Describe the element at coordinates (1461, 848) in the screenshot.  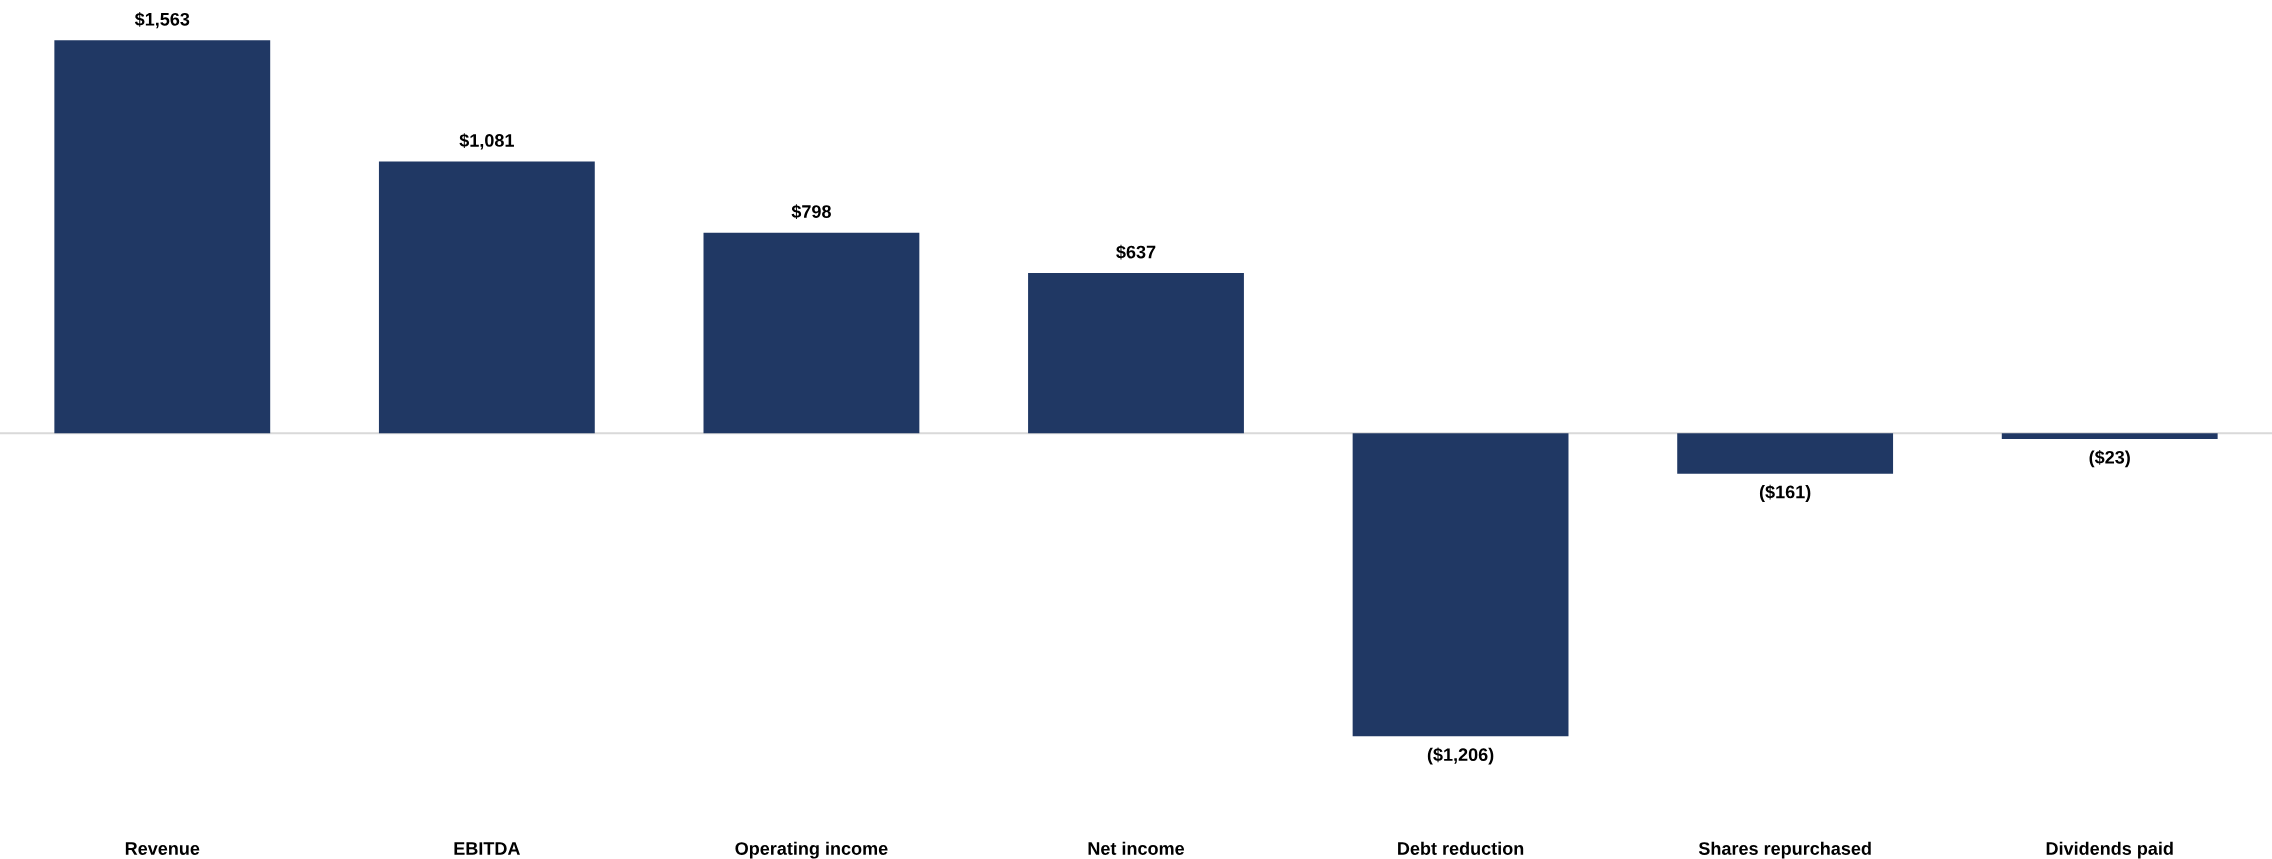
I see `x-tick-label: Debt reduction` at that location.